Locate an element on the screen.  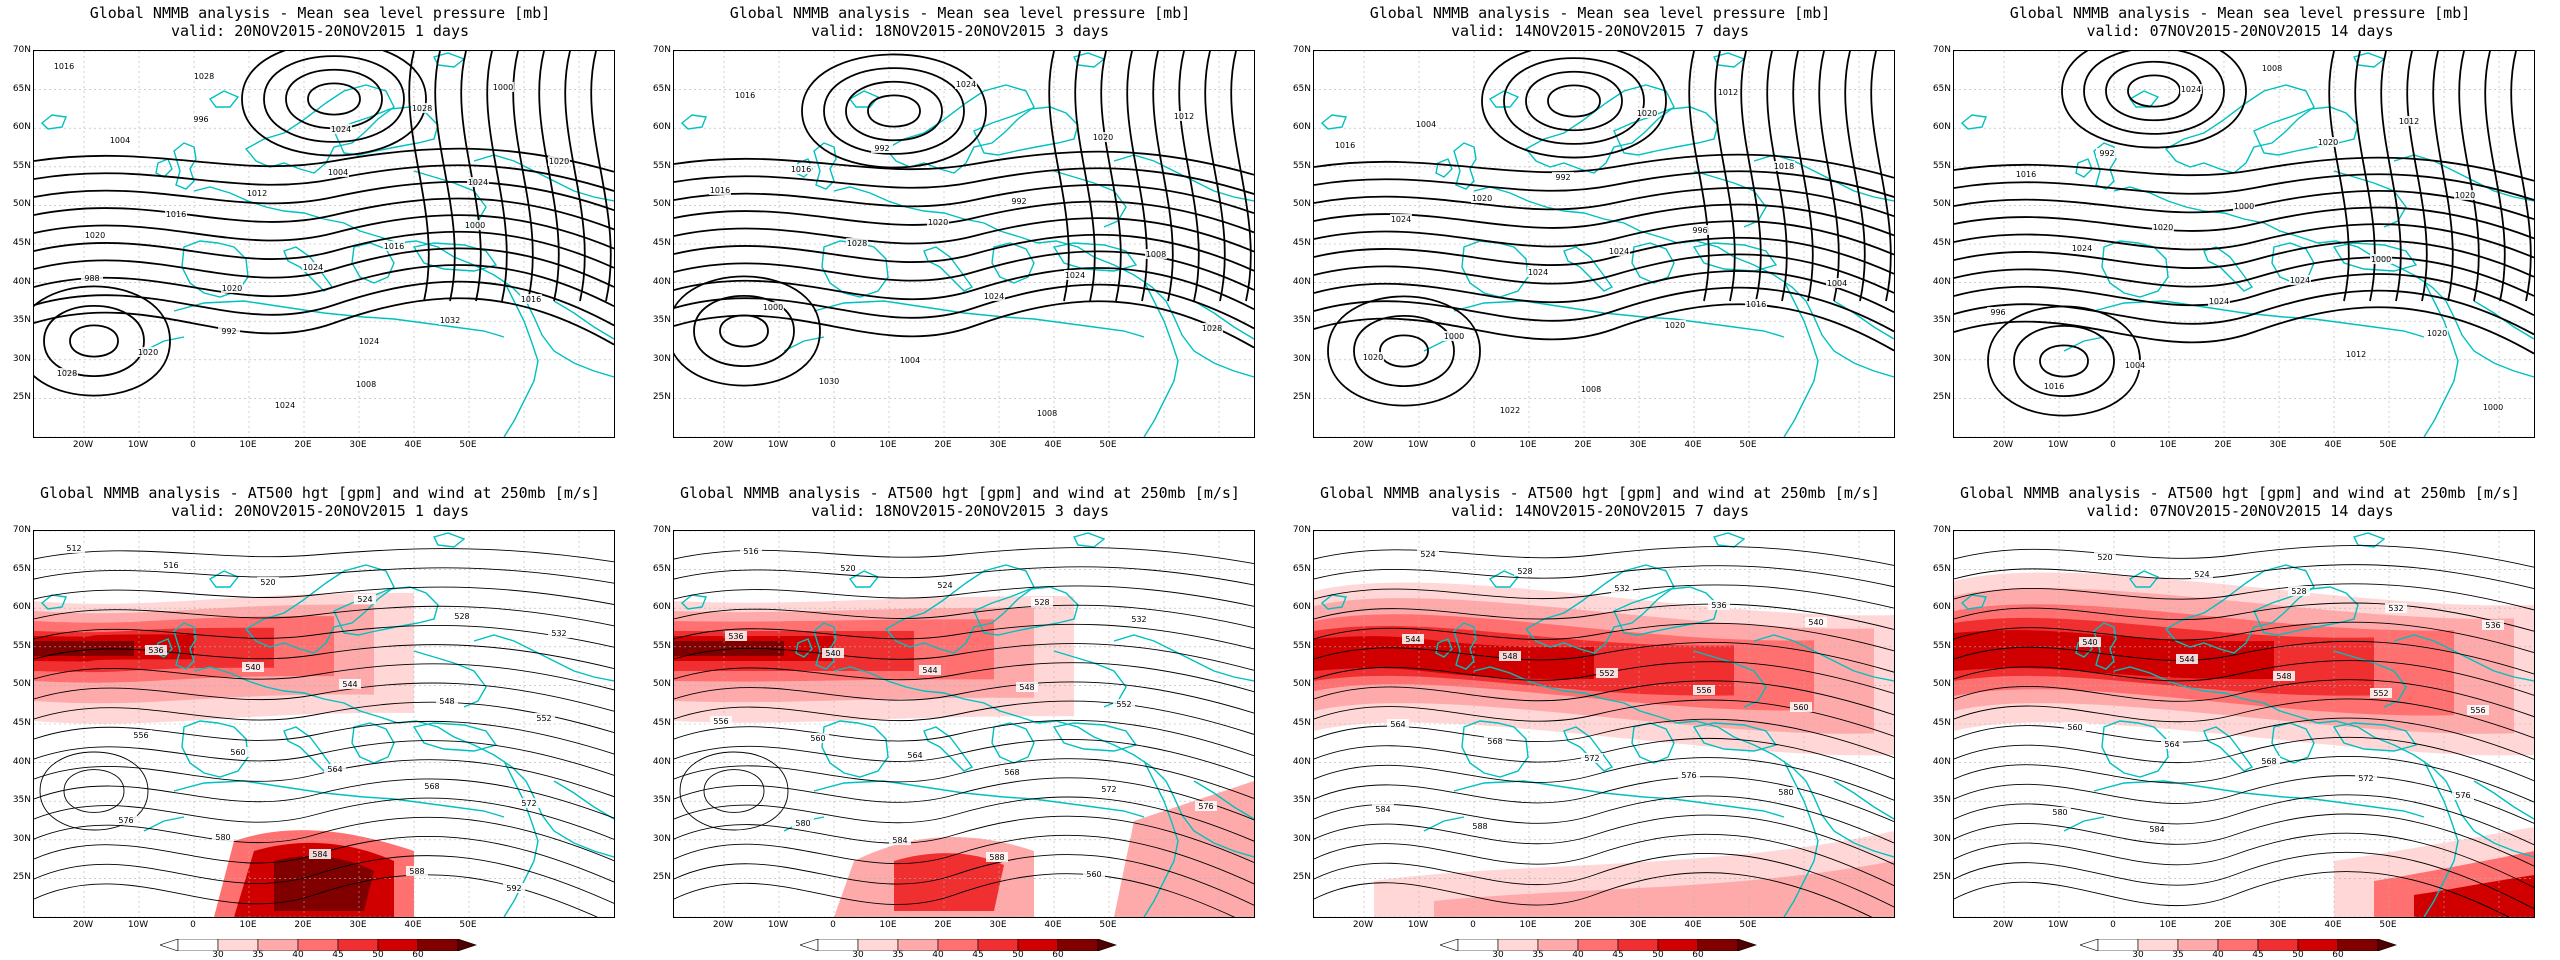
latitude-tick-label: 50N is located at coordinates (661, 204).